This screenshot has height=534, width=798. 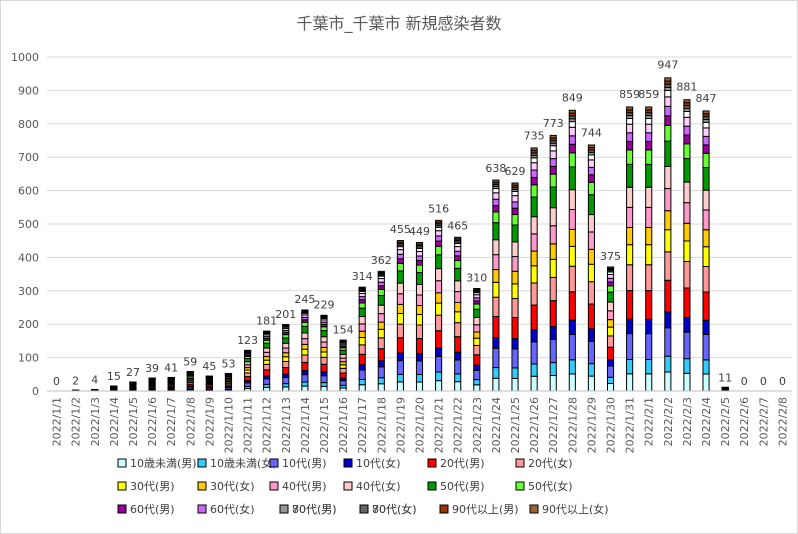 What do you see at coordinates (495, 168) in the screenshot?
I see `data-label: 638` at bounding box center [495, 168].